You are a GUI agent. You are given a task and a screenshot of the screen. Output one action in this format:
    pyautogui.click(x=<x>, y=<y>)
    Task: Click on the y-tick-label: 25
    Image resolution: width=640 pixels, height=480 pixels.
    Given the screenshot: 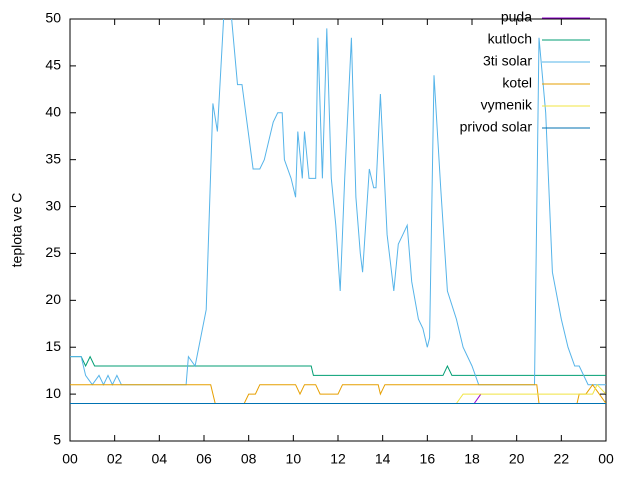 What is the action you would take?
    pyautogui.click(x=53, y=252)
    